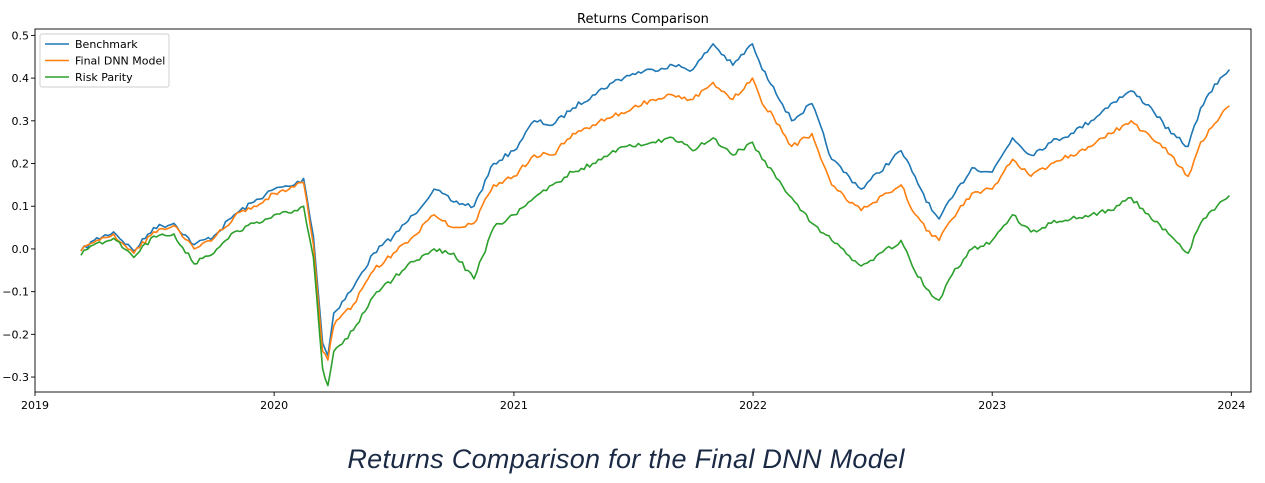 Image resolution: width=1265 pixels, height=483 pixels. What do you see at coordinates (633, 402) in the screenshot?
I see `x-axis: 2019 2020 2021 2022 2023 2024` at bounding box center [633, 402].